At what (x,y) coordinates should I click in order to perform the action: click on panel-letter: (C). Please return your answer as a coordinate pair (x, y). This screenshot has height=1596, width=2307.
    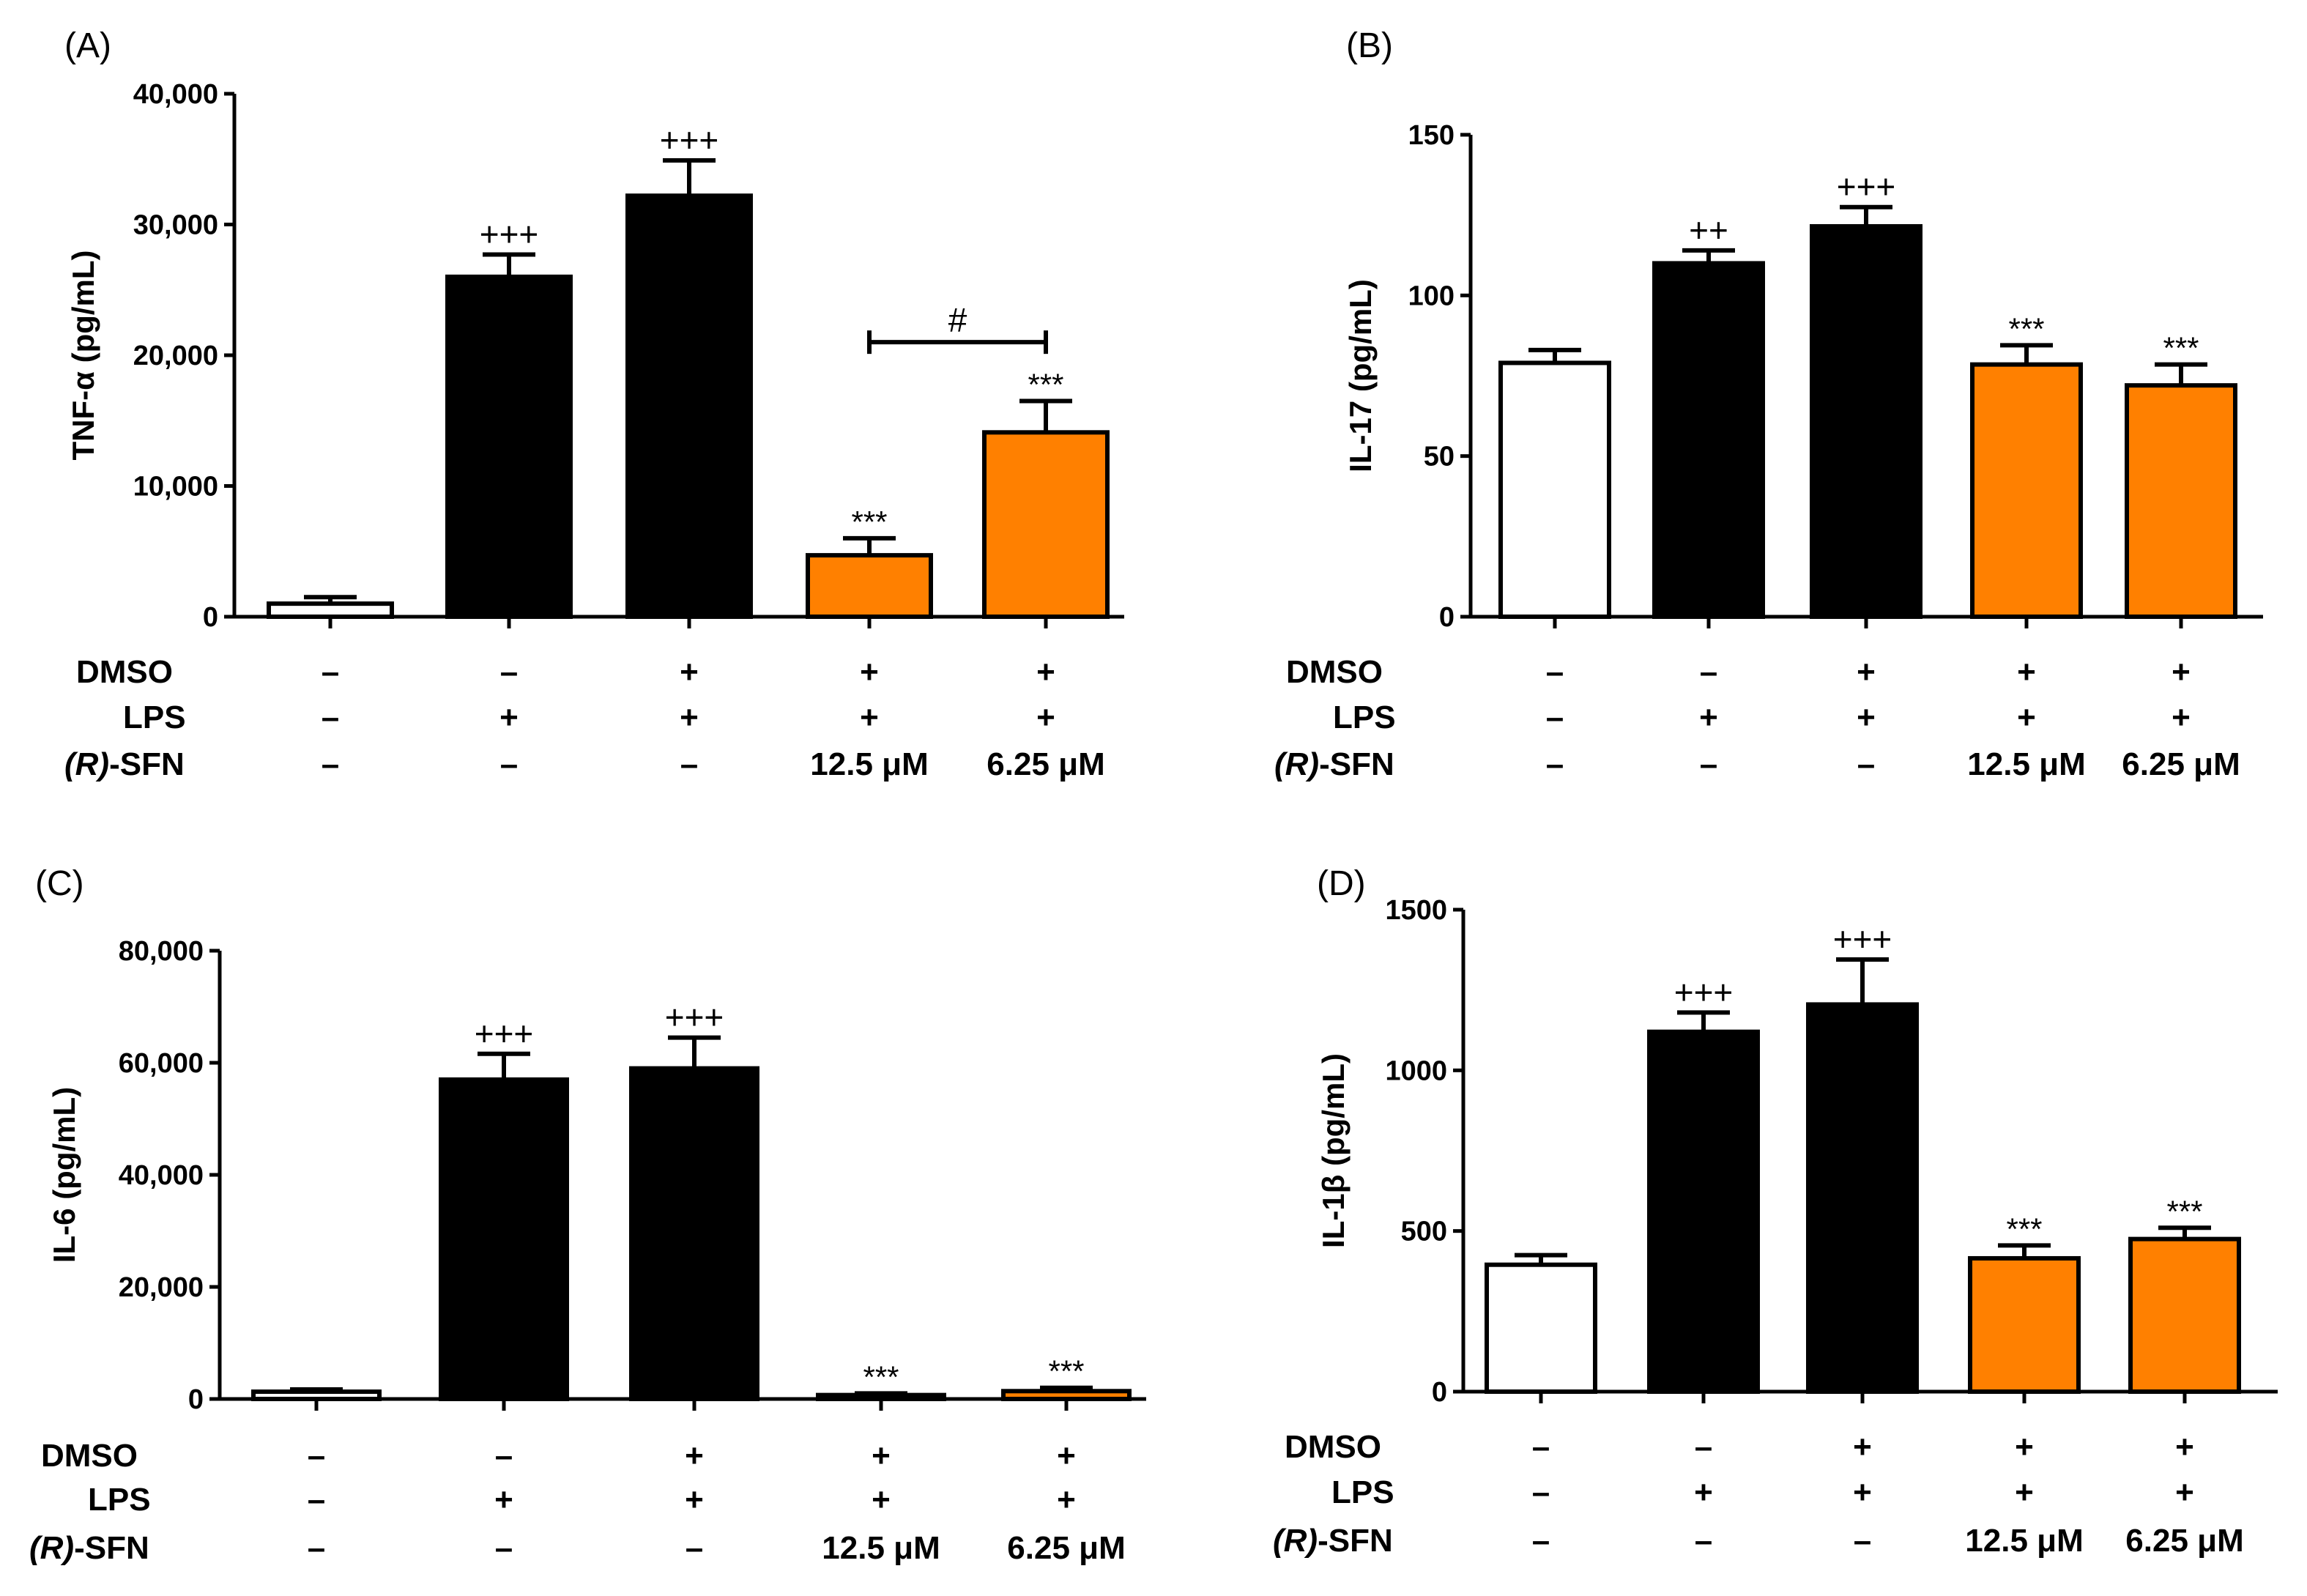
    Looking at the image, I should click on (59, 883).